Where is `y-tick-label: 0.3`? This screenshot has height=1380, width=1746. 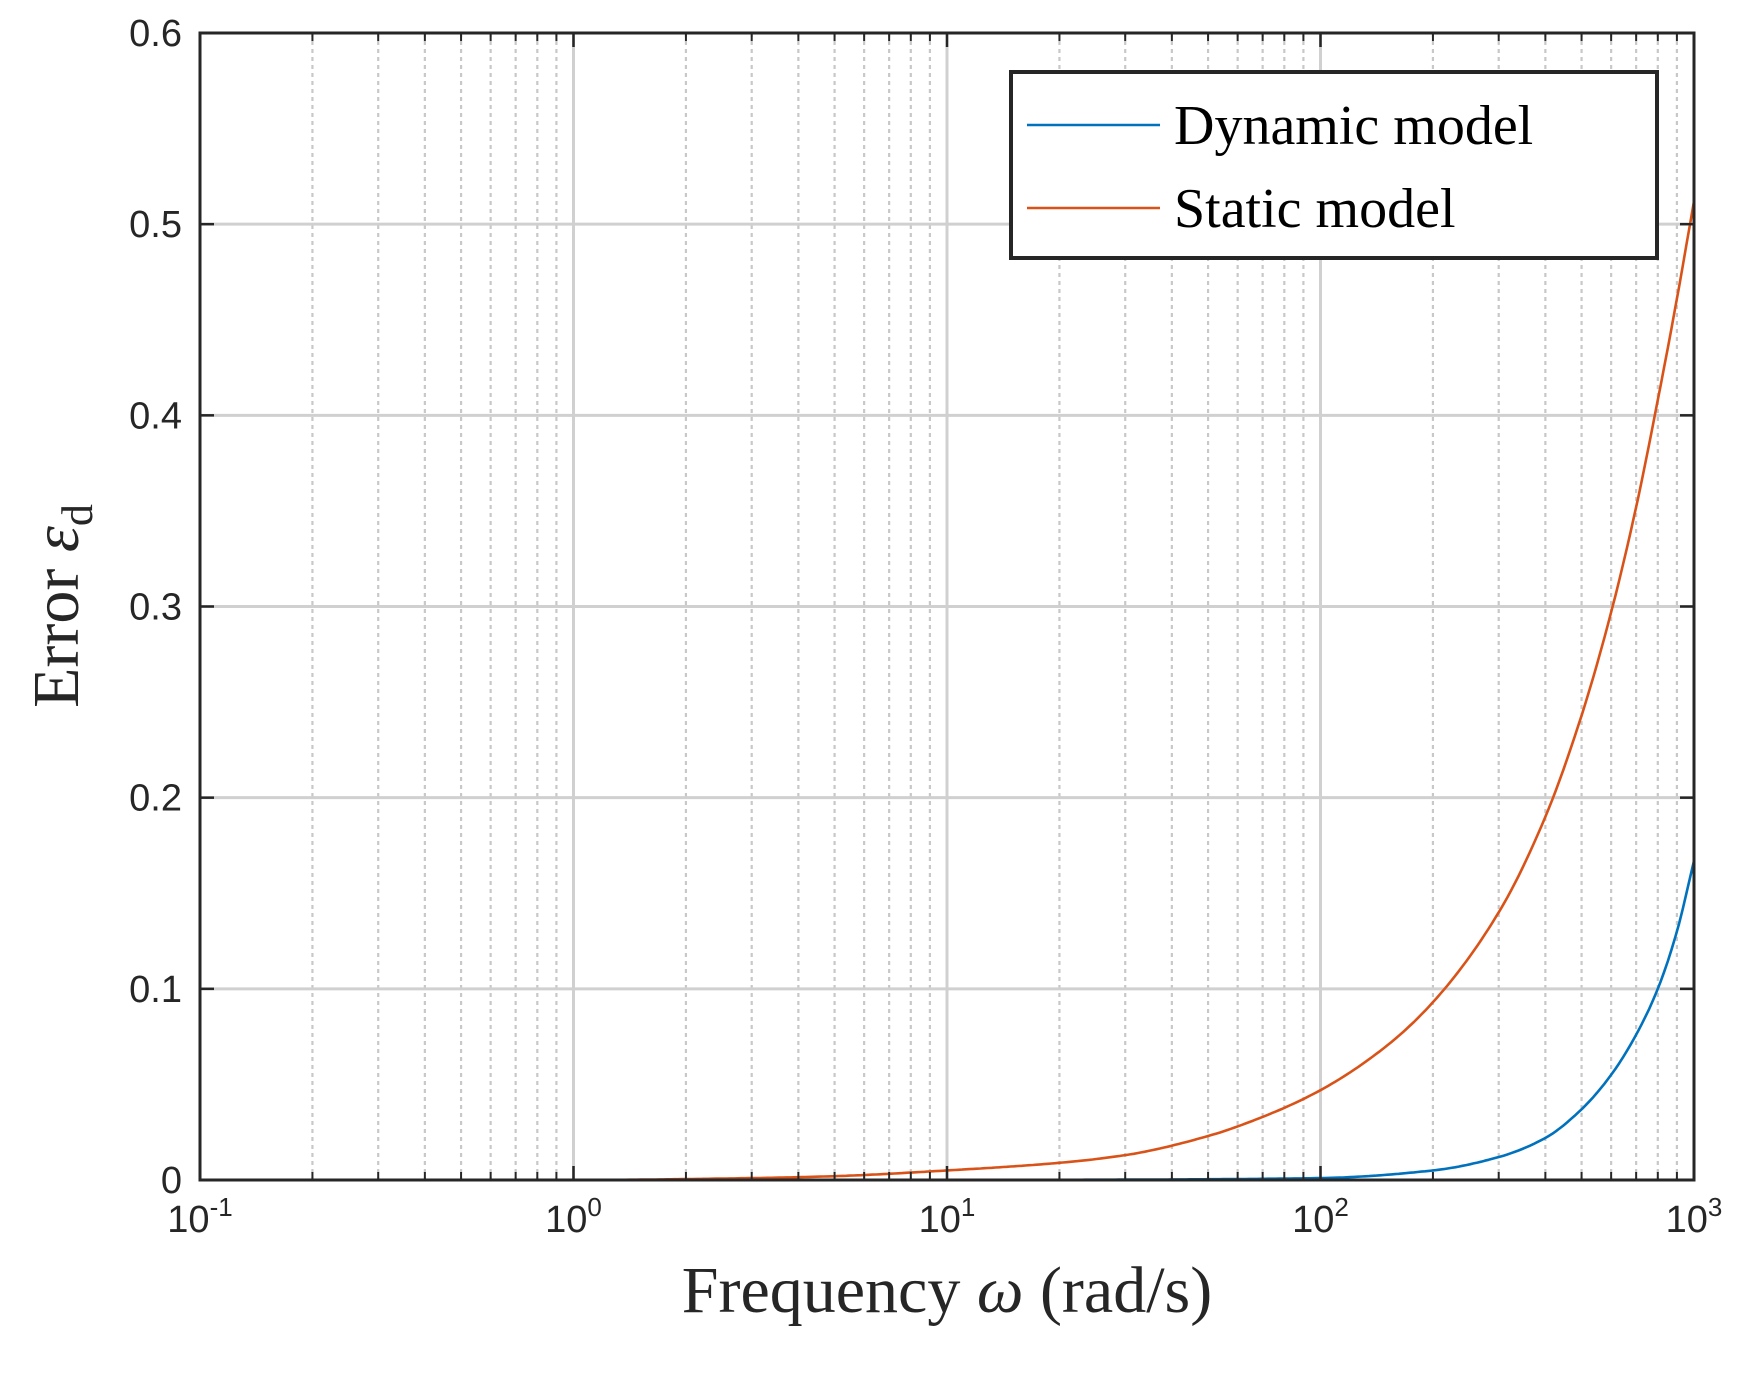 y-tick-label: 0.3 is located at coordinates (155, 608).